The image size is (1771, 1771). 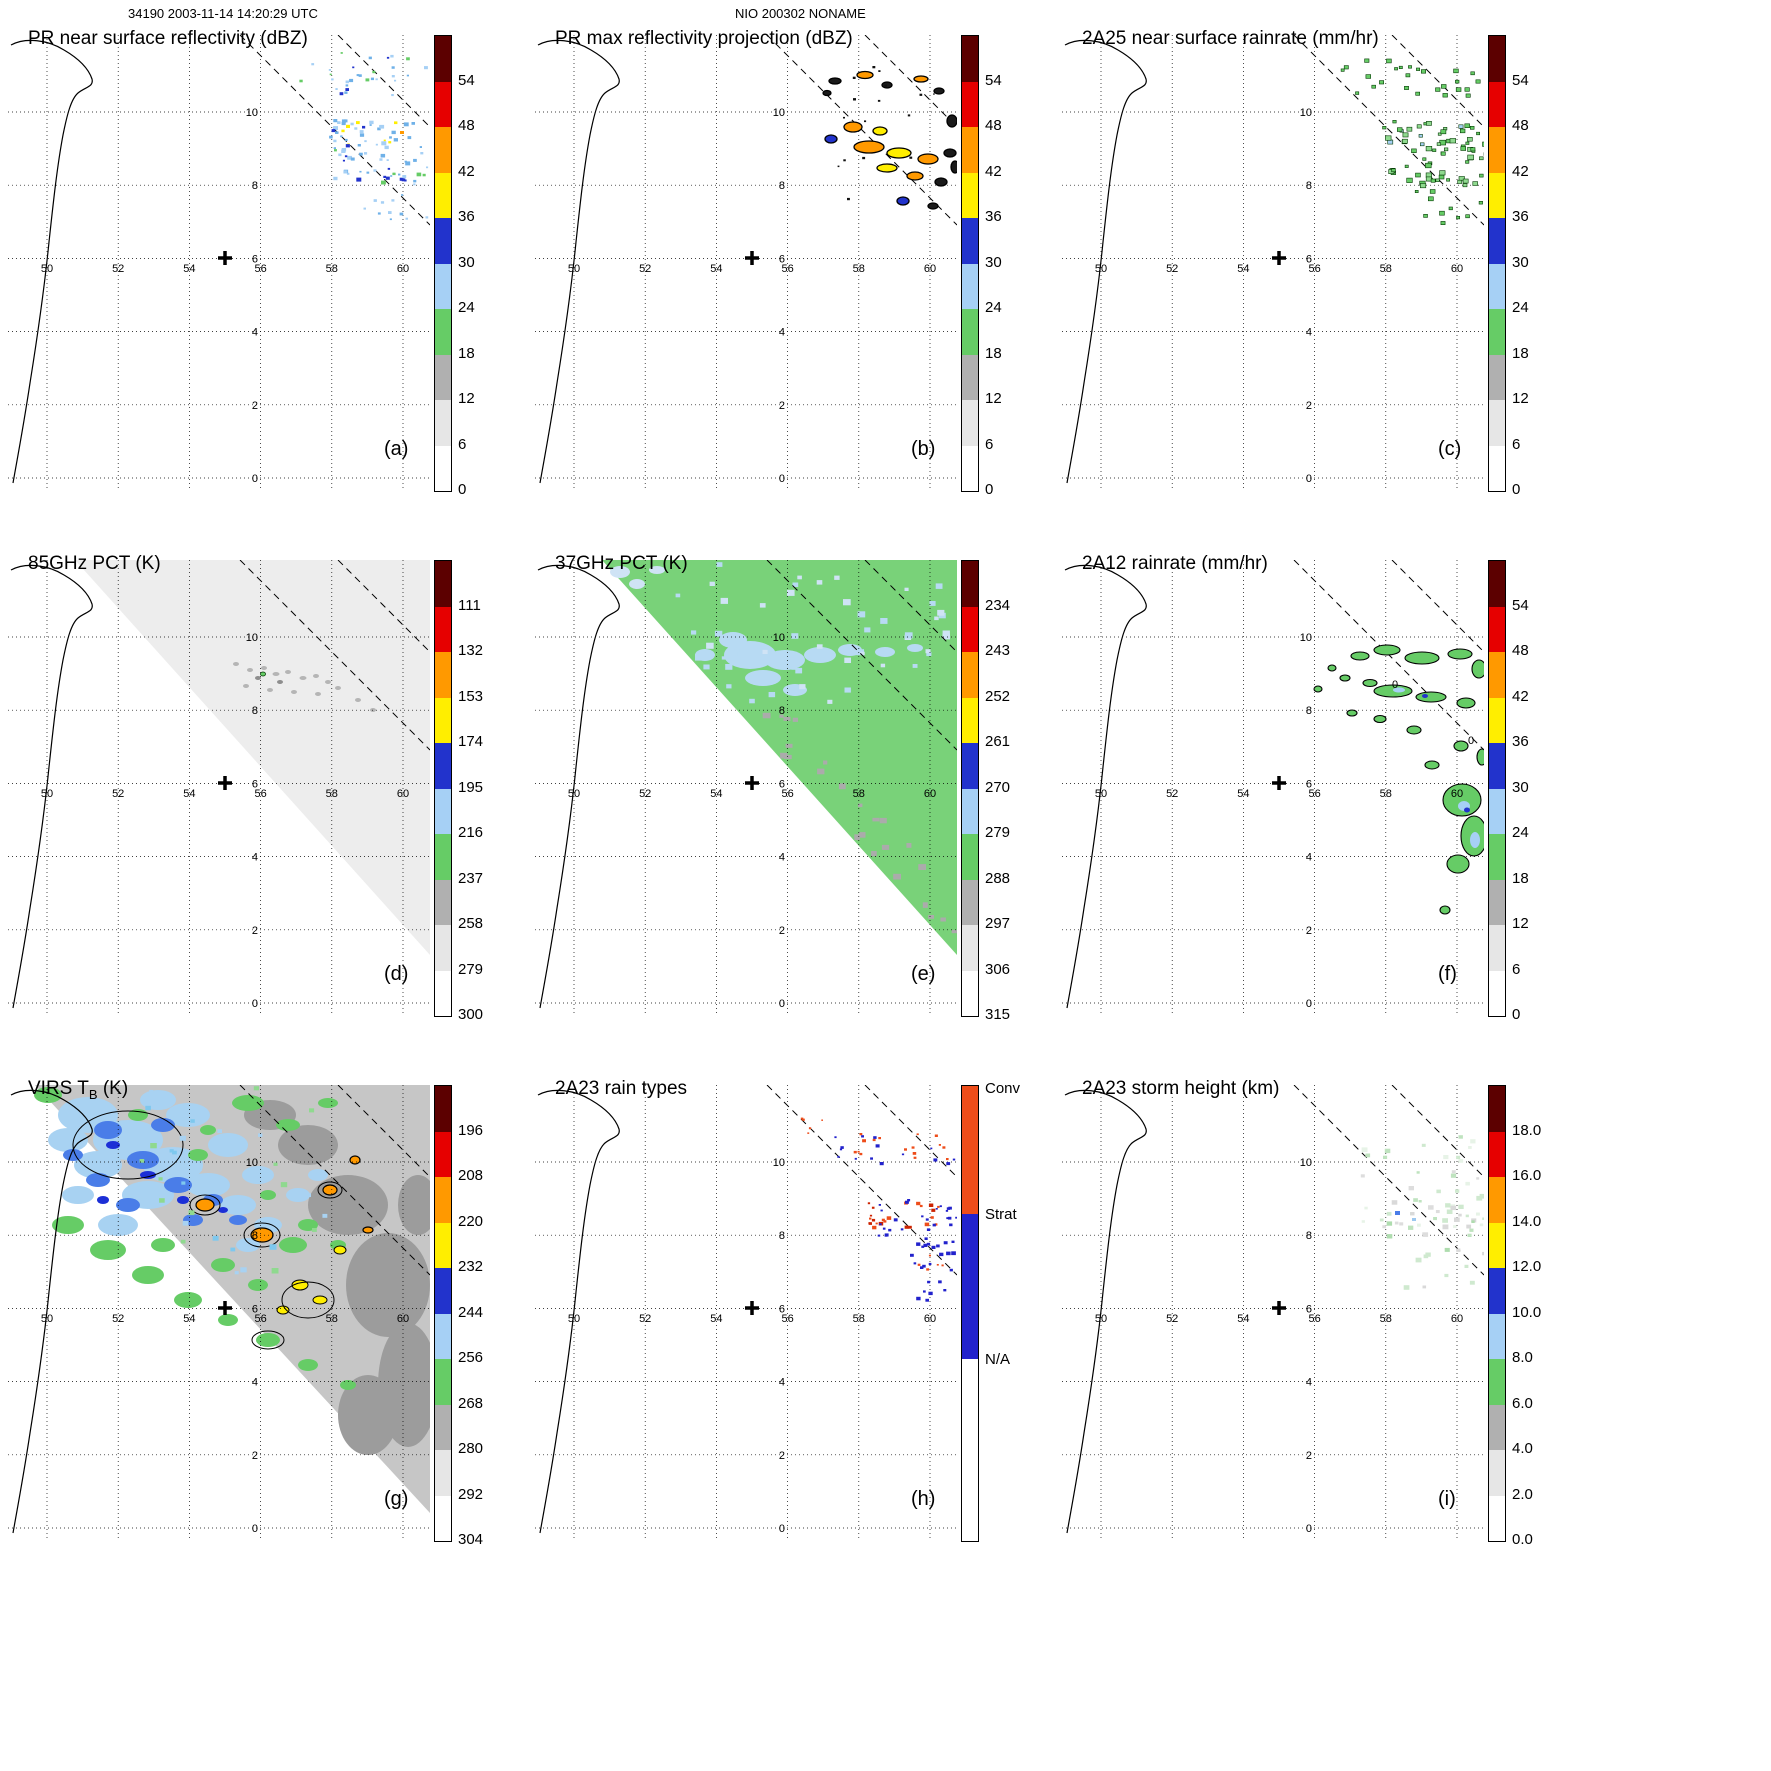 I want to click on colorbar-tick-label: 6.0, so click(x=1522, y=1403).